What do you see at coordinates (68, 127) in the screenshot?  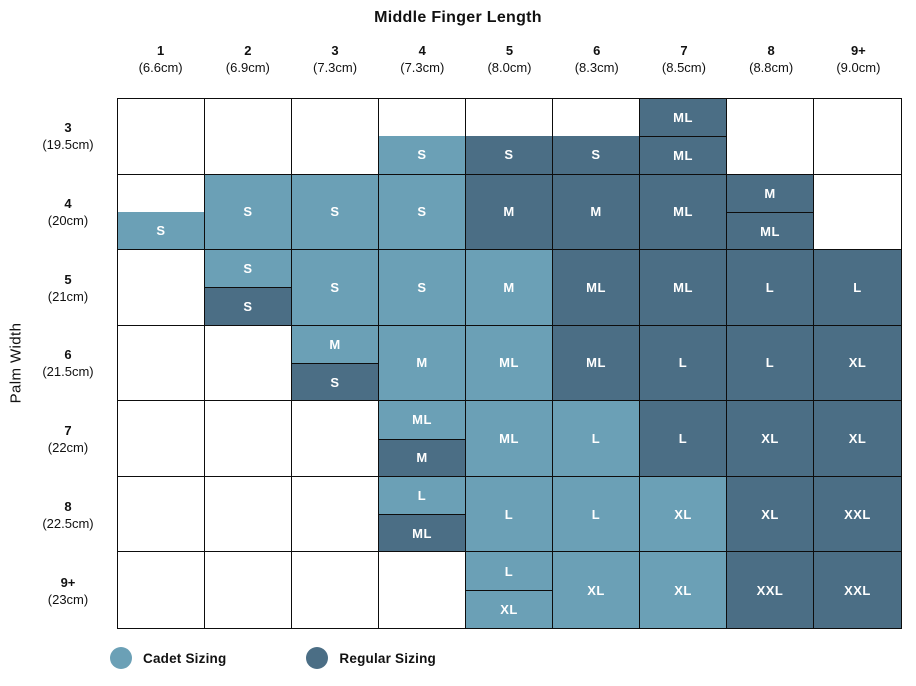 I see `row-number: 3` at bounding box center [68, 127].